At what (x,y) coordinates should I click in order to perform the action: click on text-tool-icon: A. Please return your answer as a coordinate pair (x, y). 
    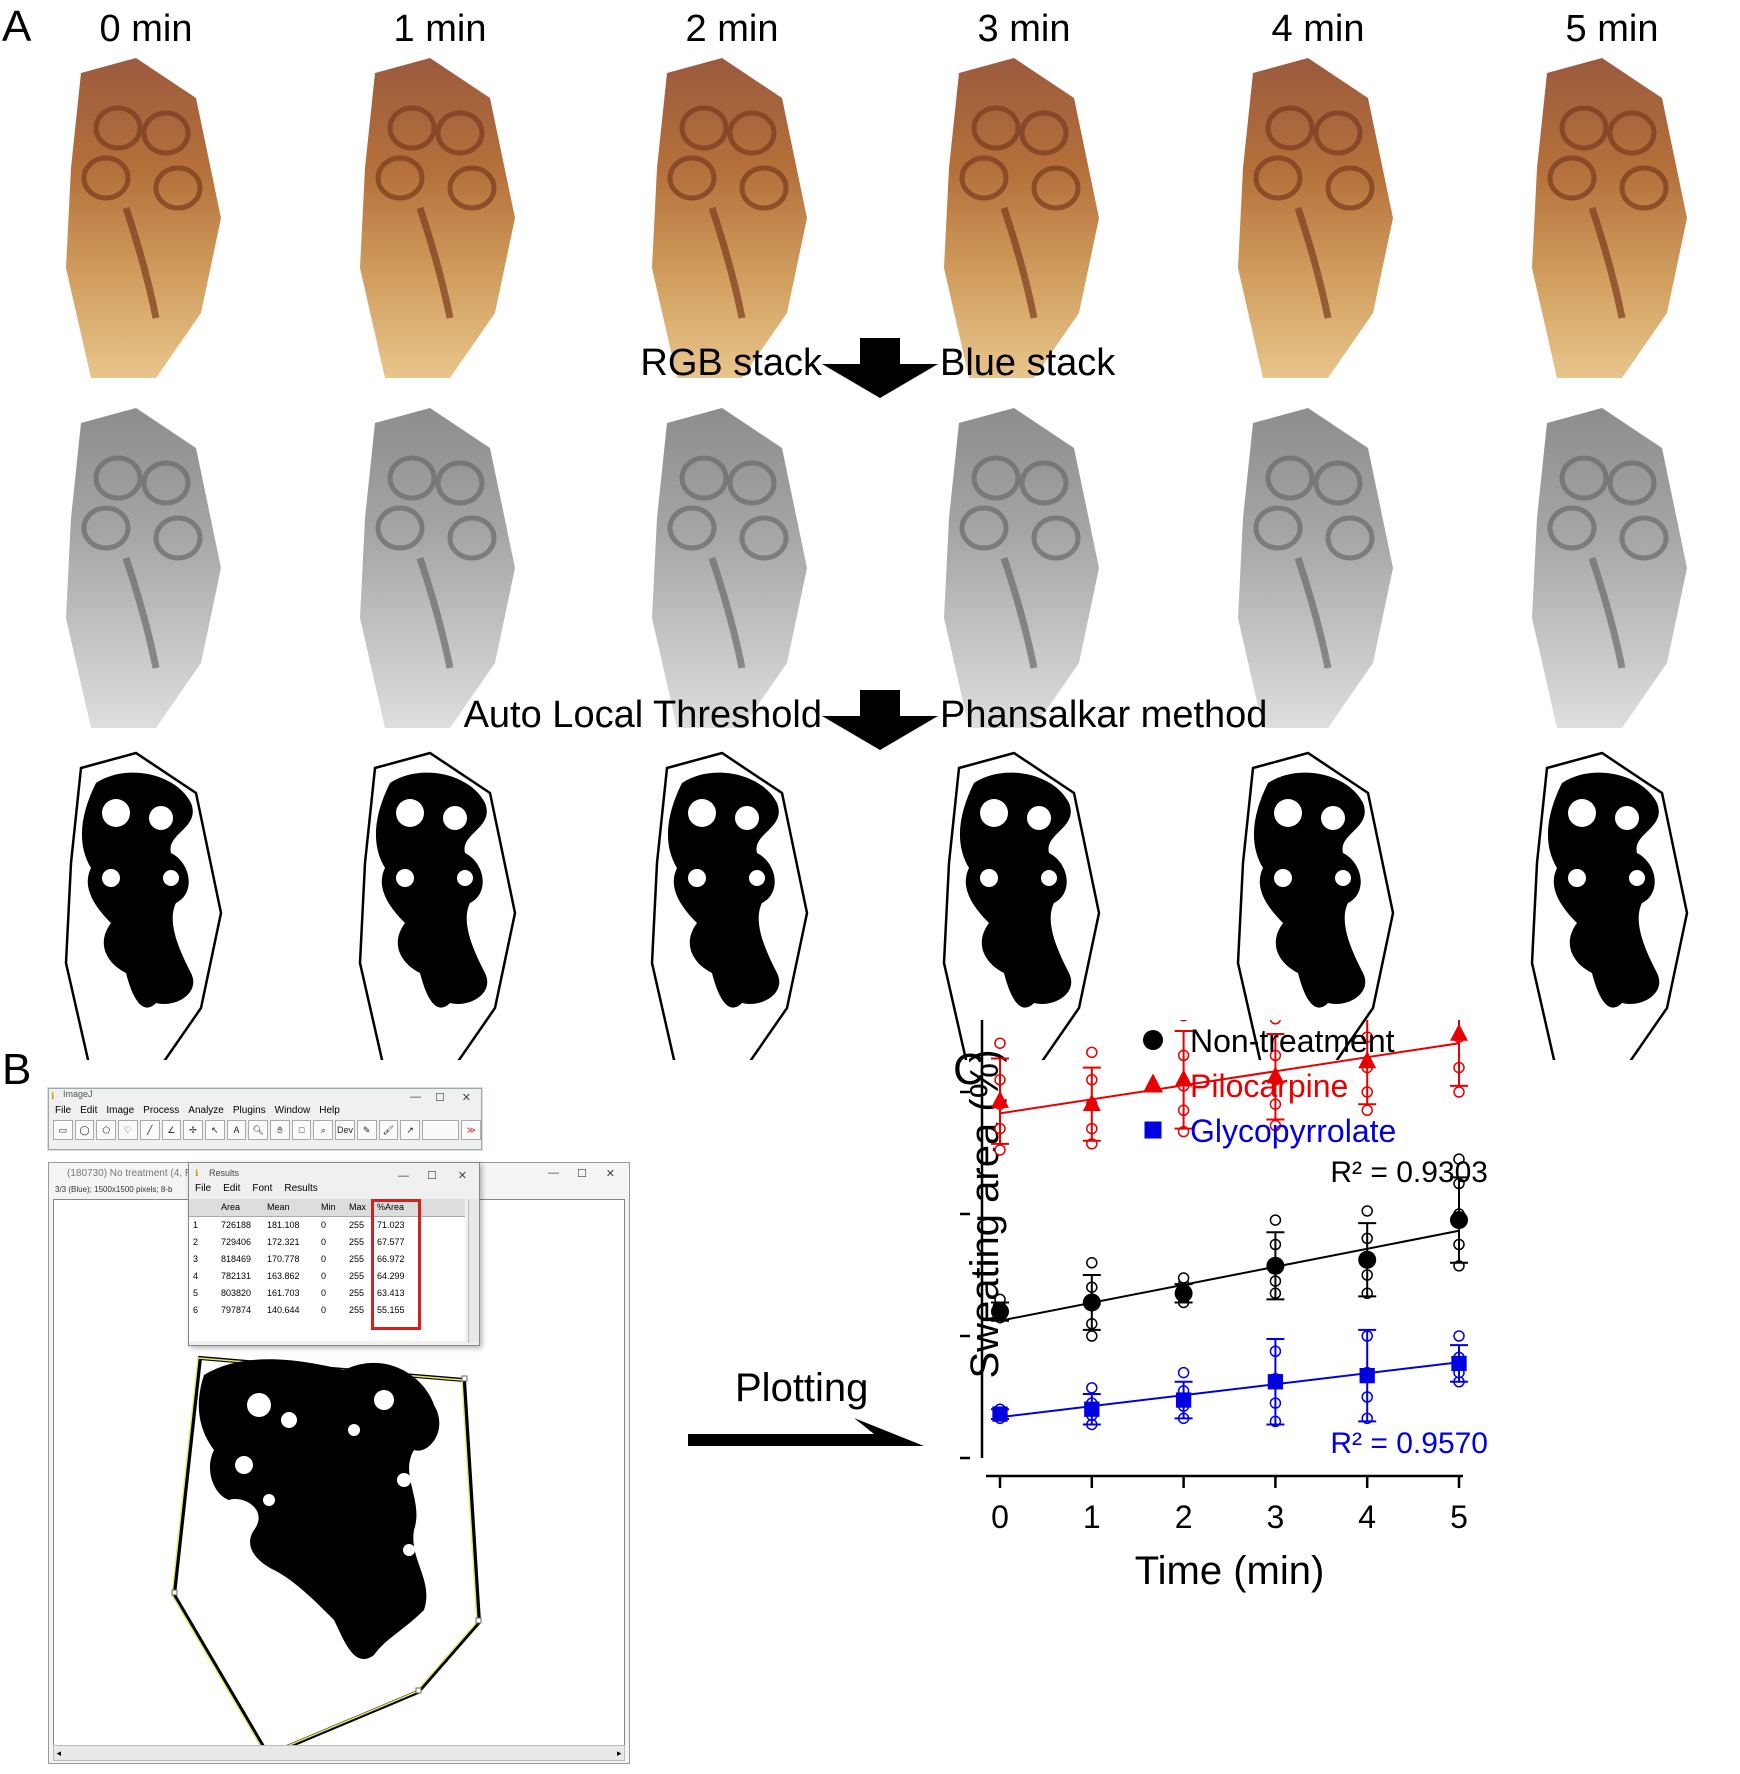
    Looking at the image, I should click on (236, 1130).